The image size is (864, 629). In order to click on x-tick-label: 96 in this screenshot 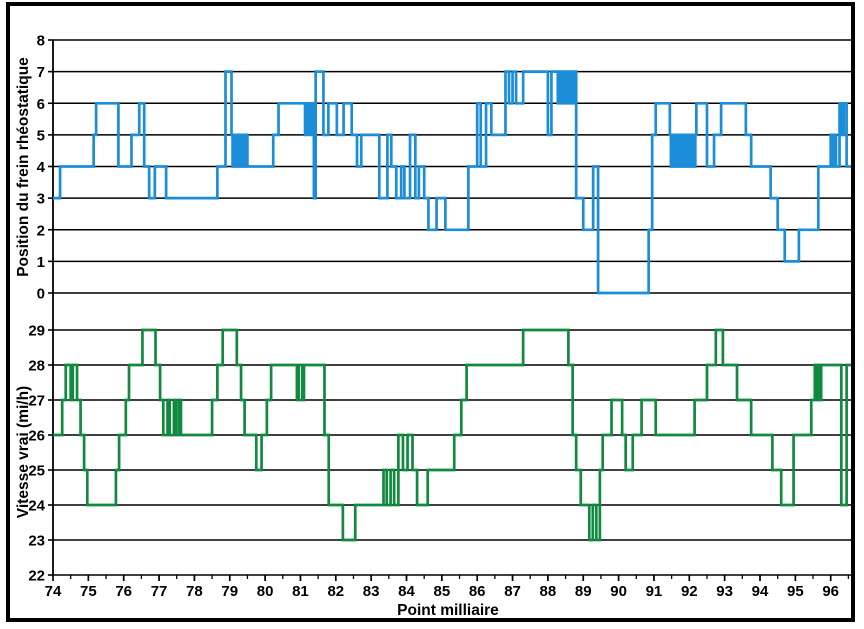, I will do `click(830, 591)`.